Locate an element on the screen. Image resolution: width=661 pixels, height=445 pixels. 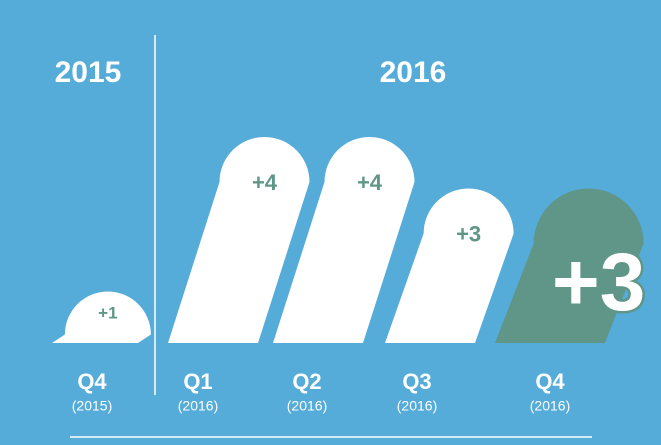
x-tick-label: Q3 is located at coordinates (416, 381).